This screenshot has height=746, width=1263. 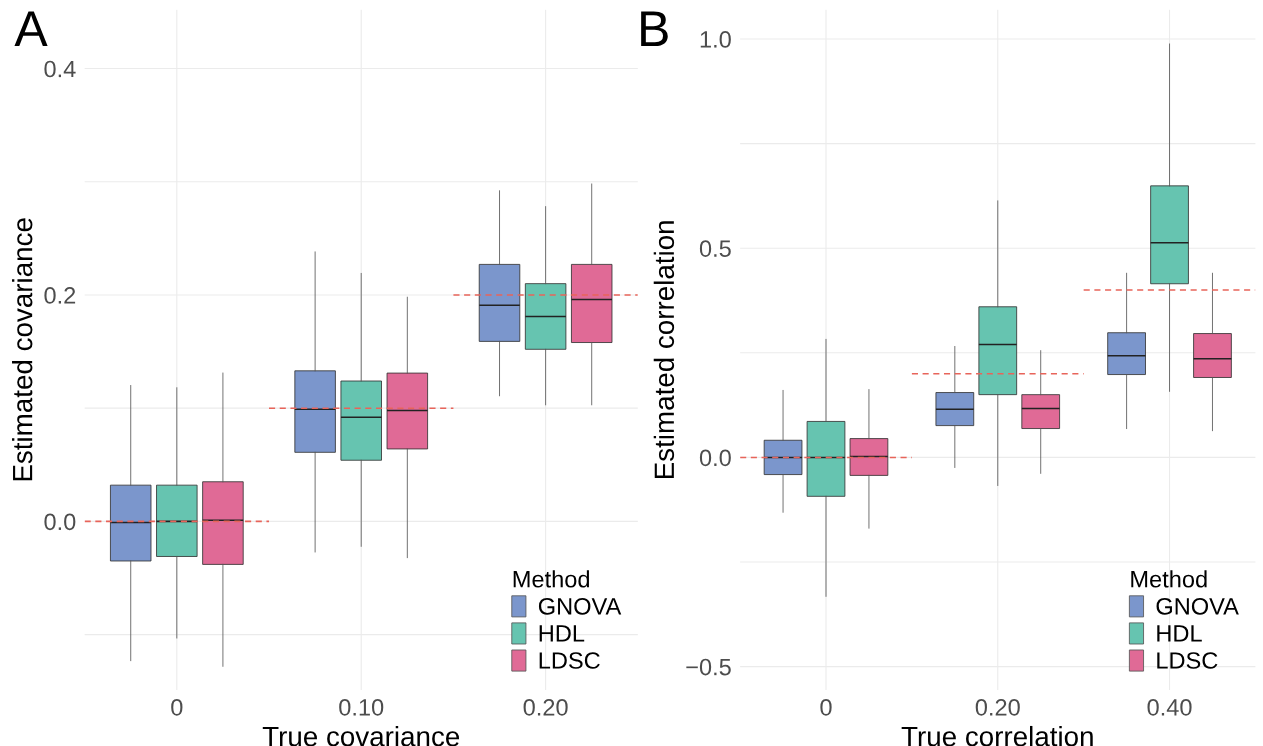 I want to click on y-tick-label: −0.5, so click(x=708, y=667).